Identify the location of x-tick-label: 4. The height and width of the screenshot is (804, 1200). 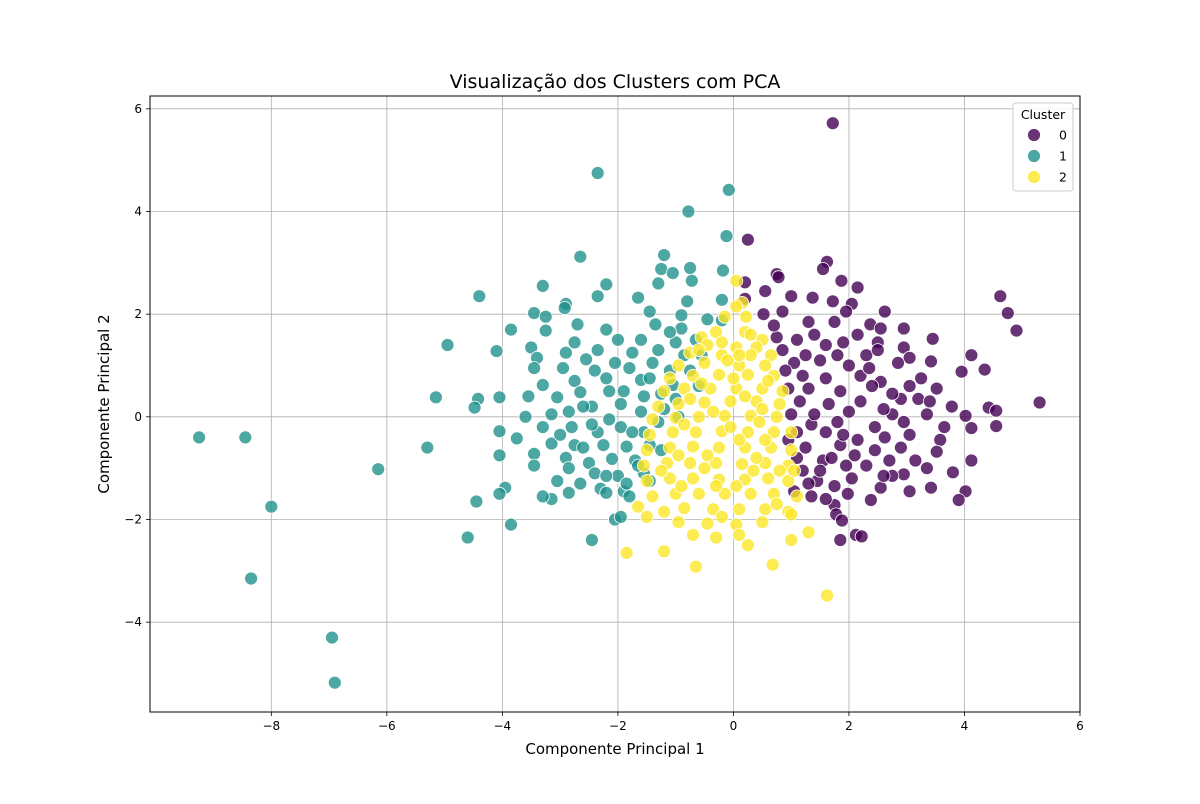
(965, 726).